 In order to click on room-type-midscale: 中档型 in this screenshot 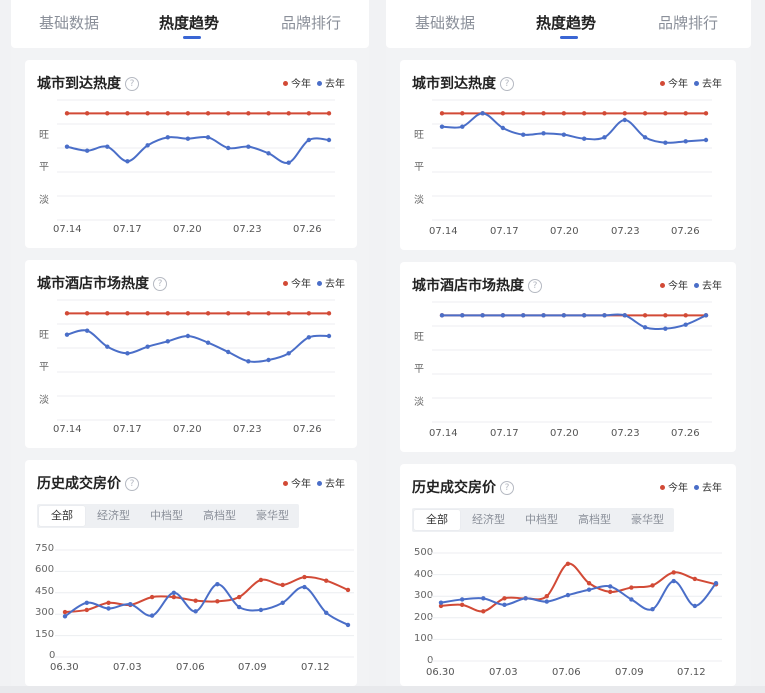, I will do `click(541, 519)`.